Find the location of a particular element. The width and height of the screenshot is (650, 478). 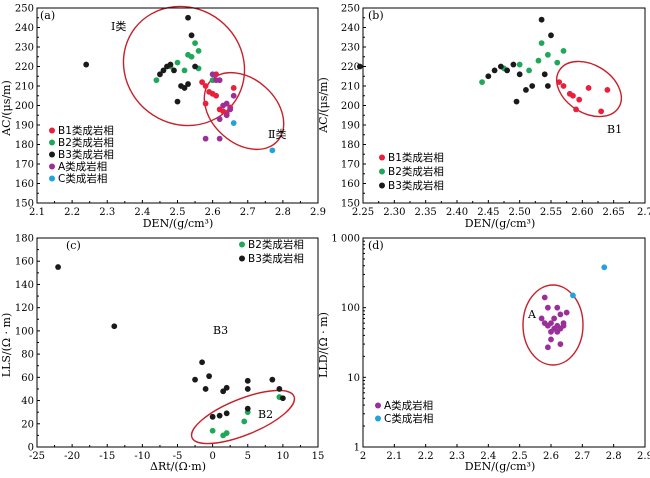

y-tick-label: 230 is located at coordinates (350, 48).